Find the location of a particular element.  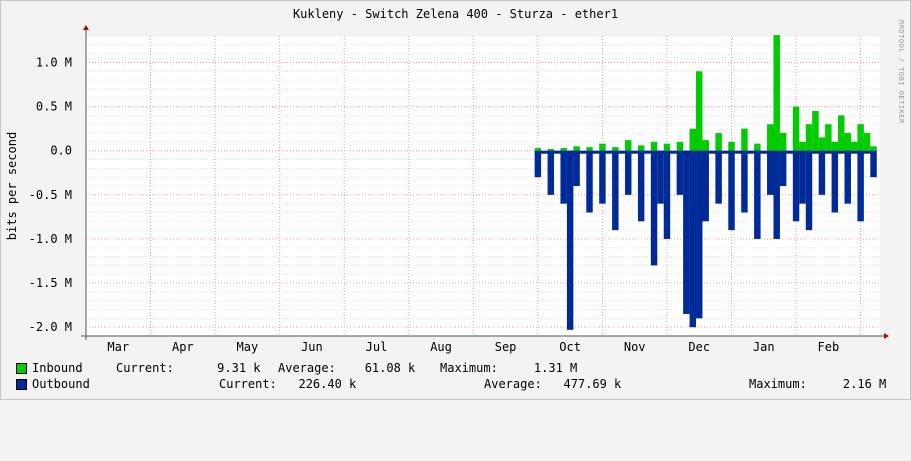

y-tick-label: -1.0 M is located at coordinates (50, 239).